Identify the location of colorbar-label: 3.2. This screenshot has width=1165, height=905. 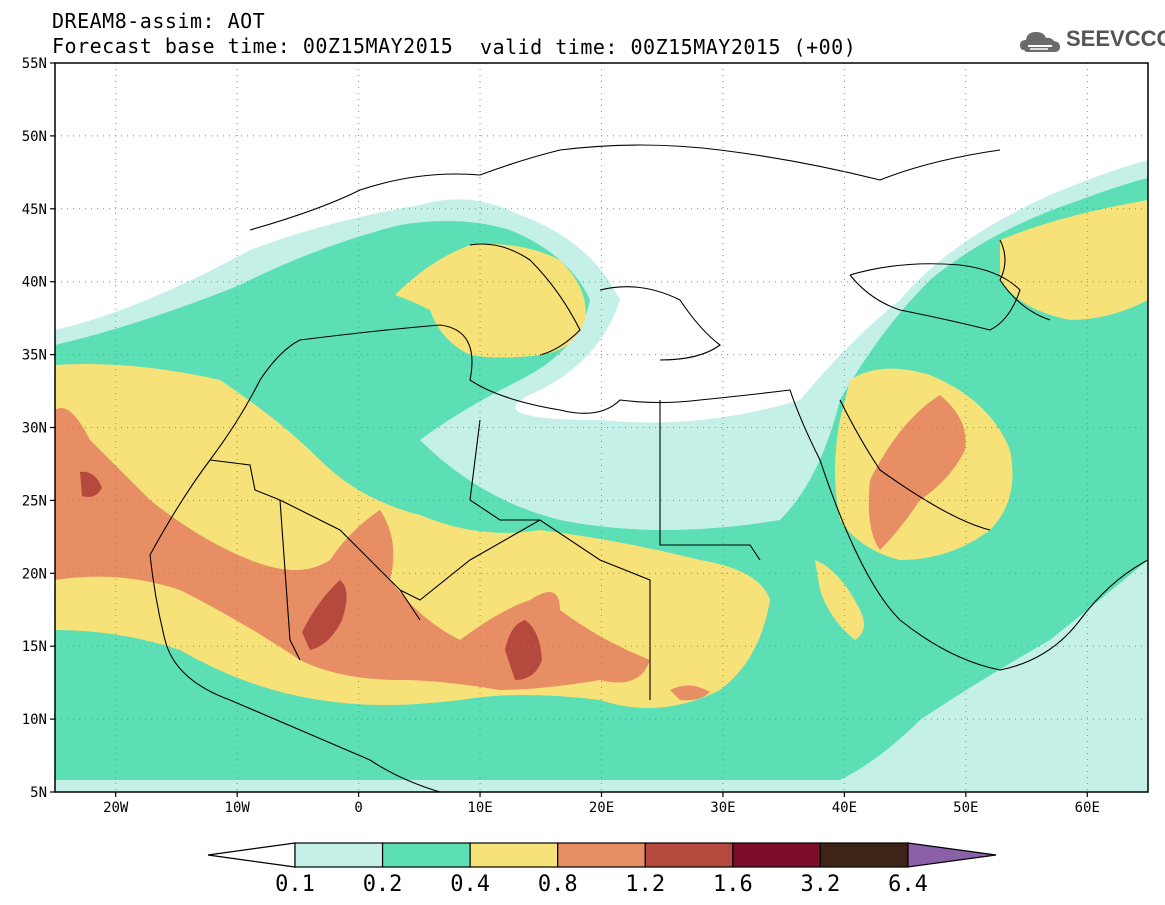
(821, 884).